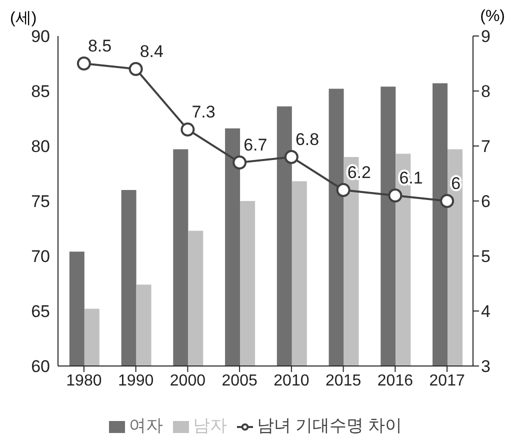 This screenshot has width=513, height=442. I want to click on data-label: 7.3, so click(204, 112).